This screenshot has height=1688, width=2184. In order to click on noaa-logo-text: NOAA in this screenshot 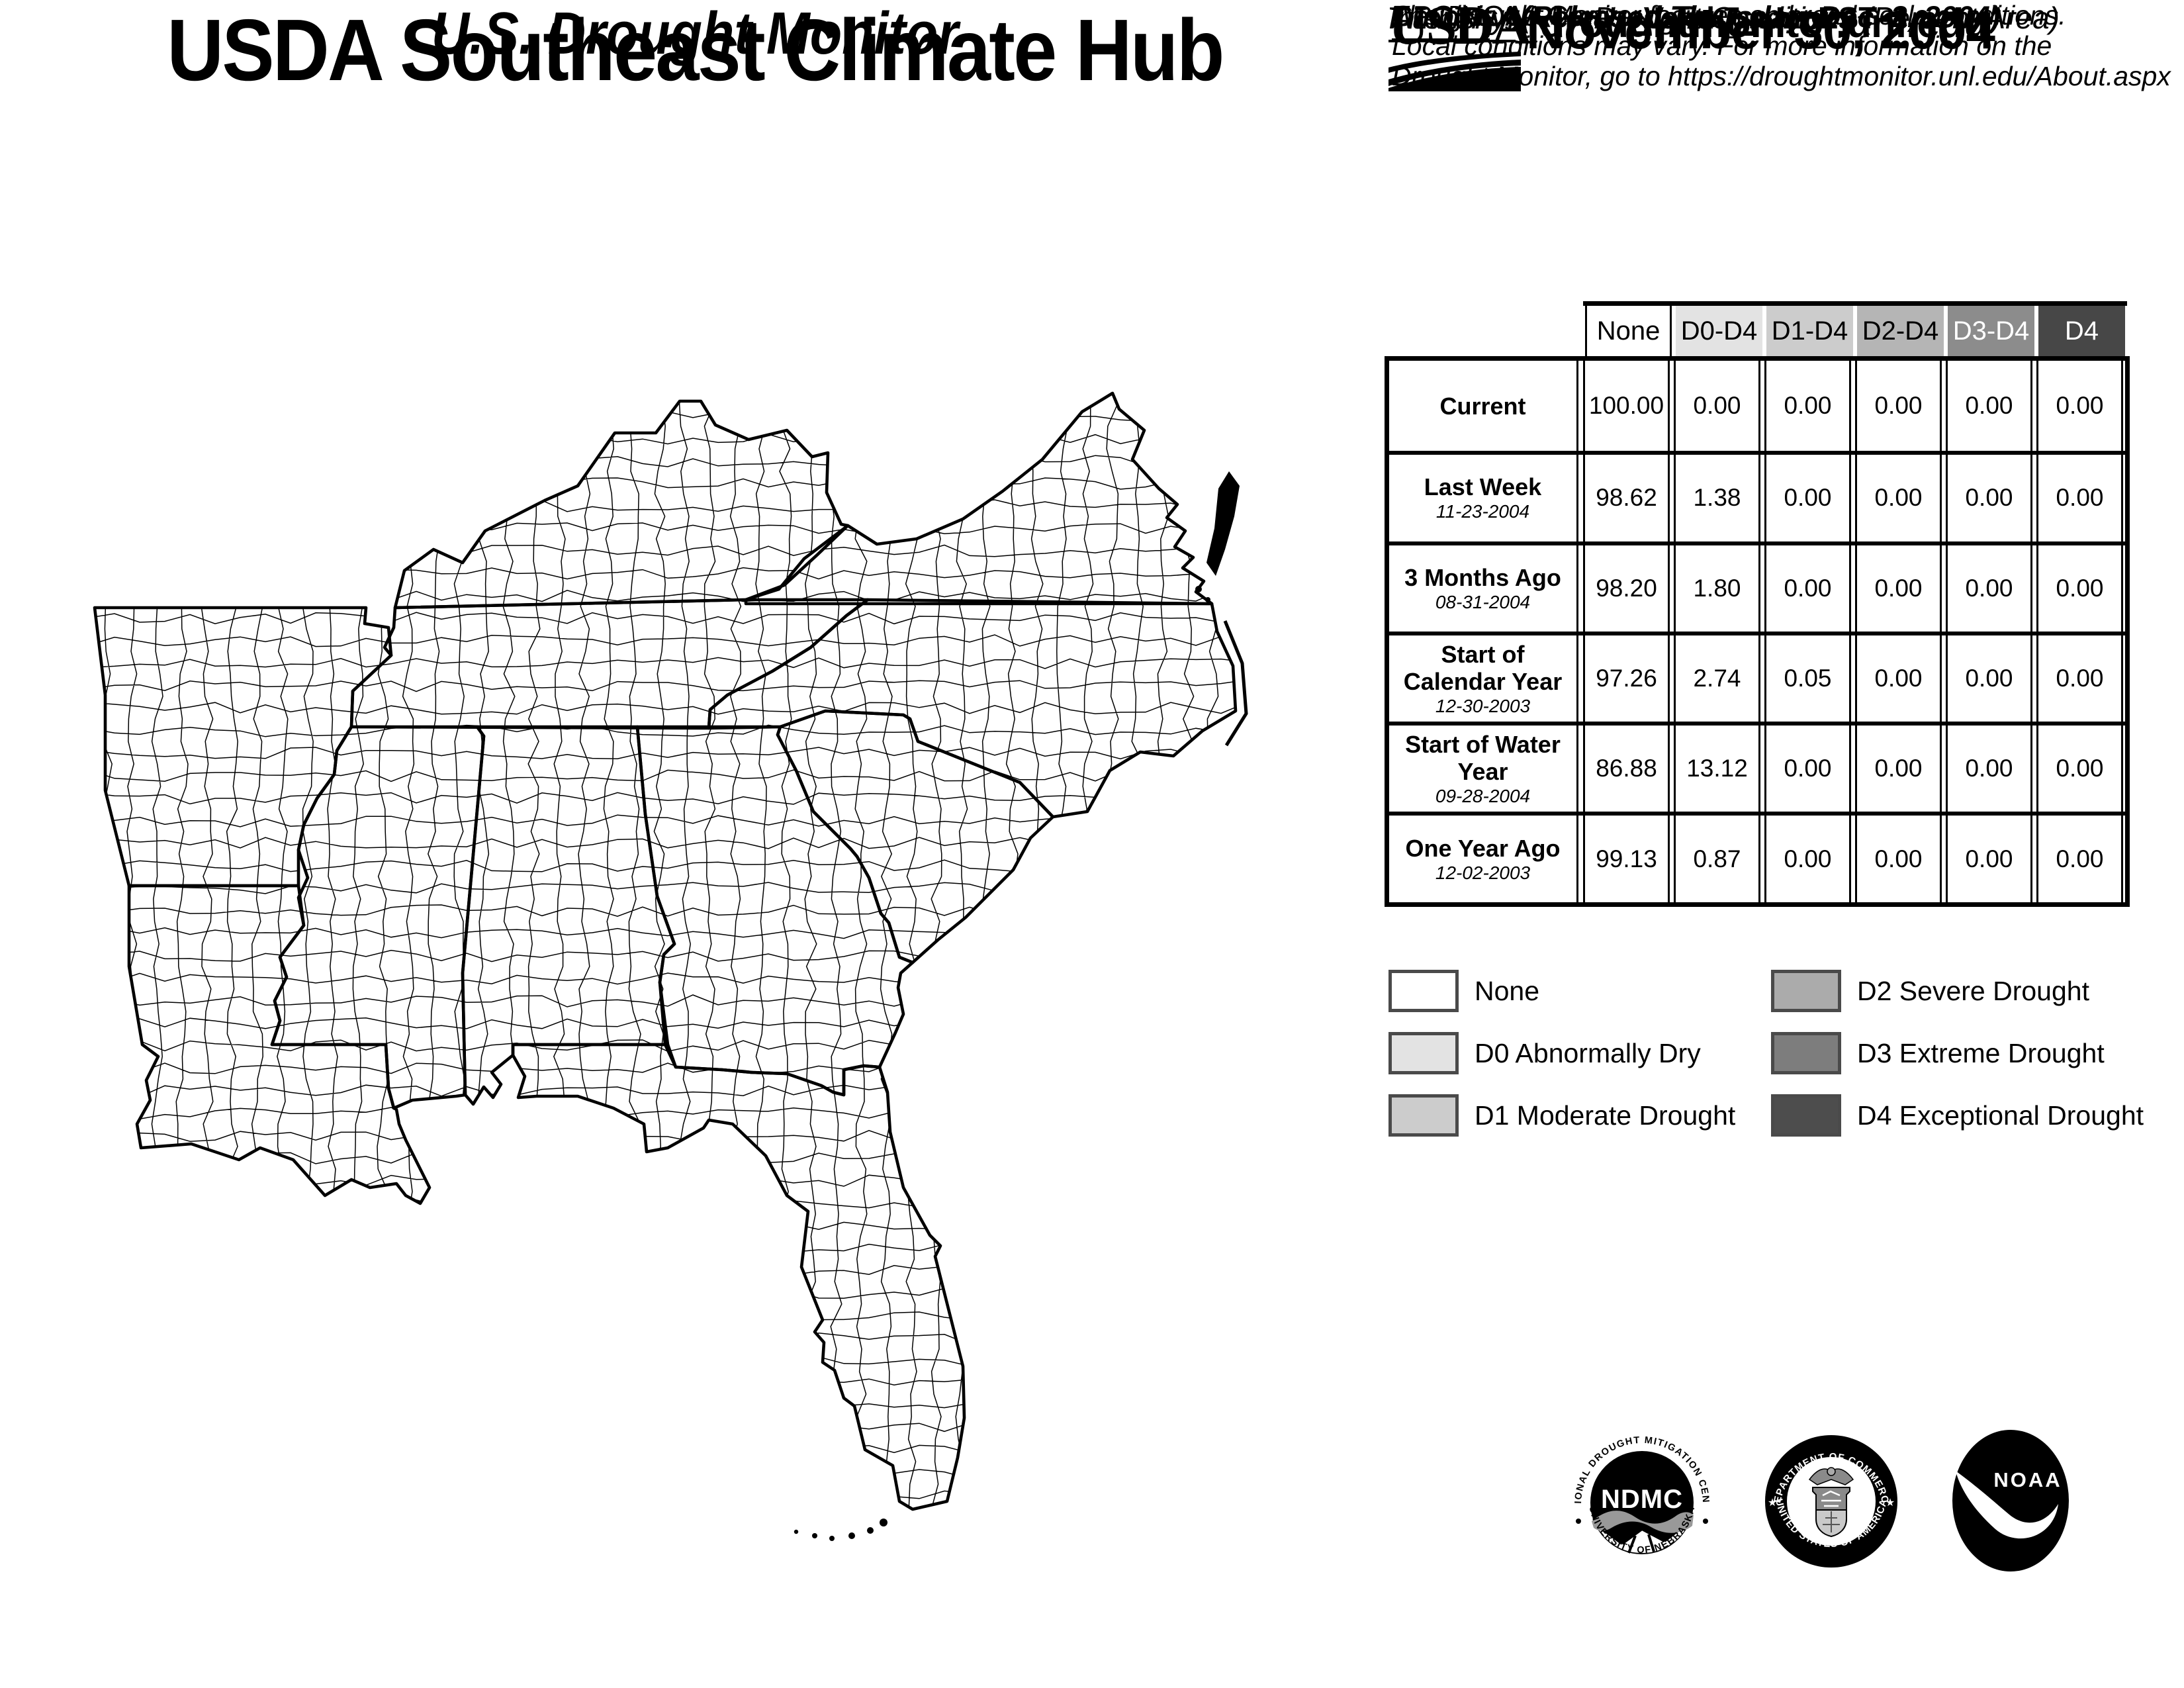, I will do `click(2028, 1479)`.